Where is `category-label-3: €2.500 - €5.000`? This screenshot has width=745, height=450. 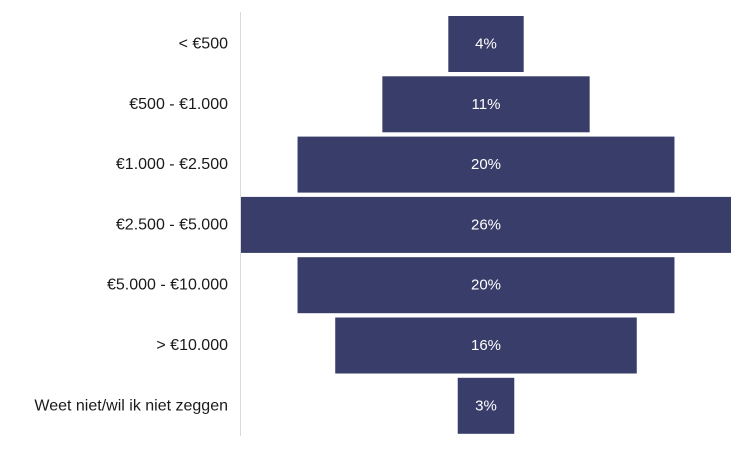 category-label-3: €2.500 - €5.000 is located at coordinates (172, 224).